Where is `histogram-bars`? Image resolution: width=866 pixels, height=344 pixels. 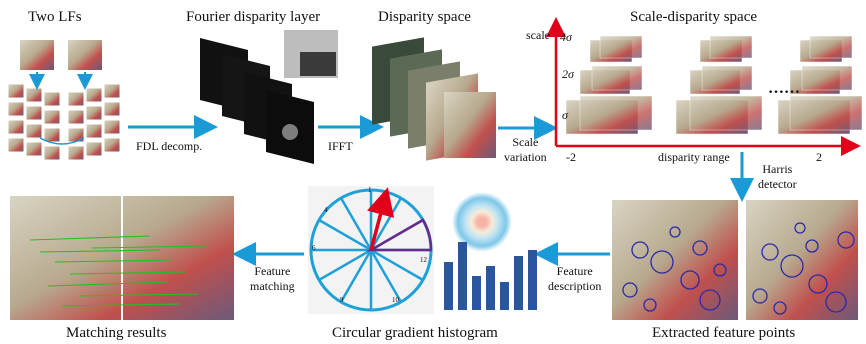
histogram-bars is located at coordinates (490, 276).